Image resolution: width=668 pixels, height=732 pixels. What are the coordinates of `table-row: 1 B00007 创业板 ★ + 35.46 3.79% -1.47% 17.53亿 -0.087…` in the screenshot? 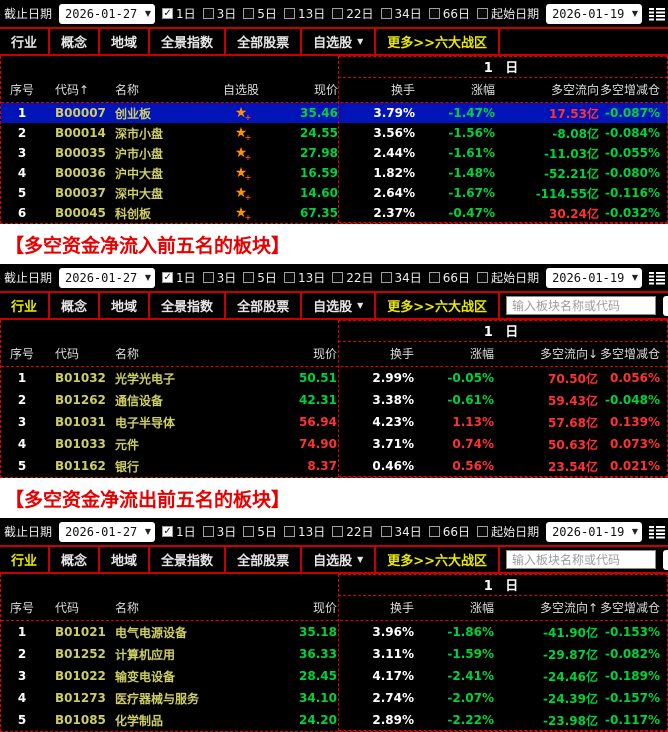 It's located at (334, 113).